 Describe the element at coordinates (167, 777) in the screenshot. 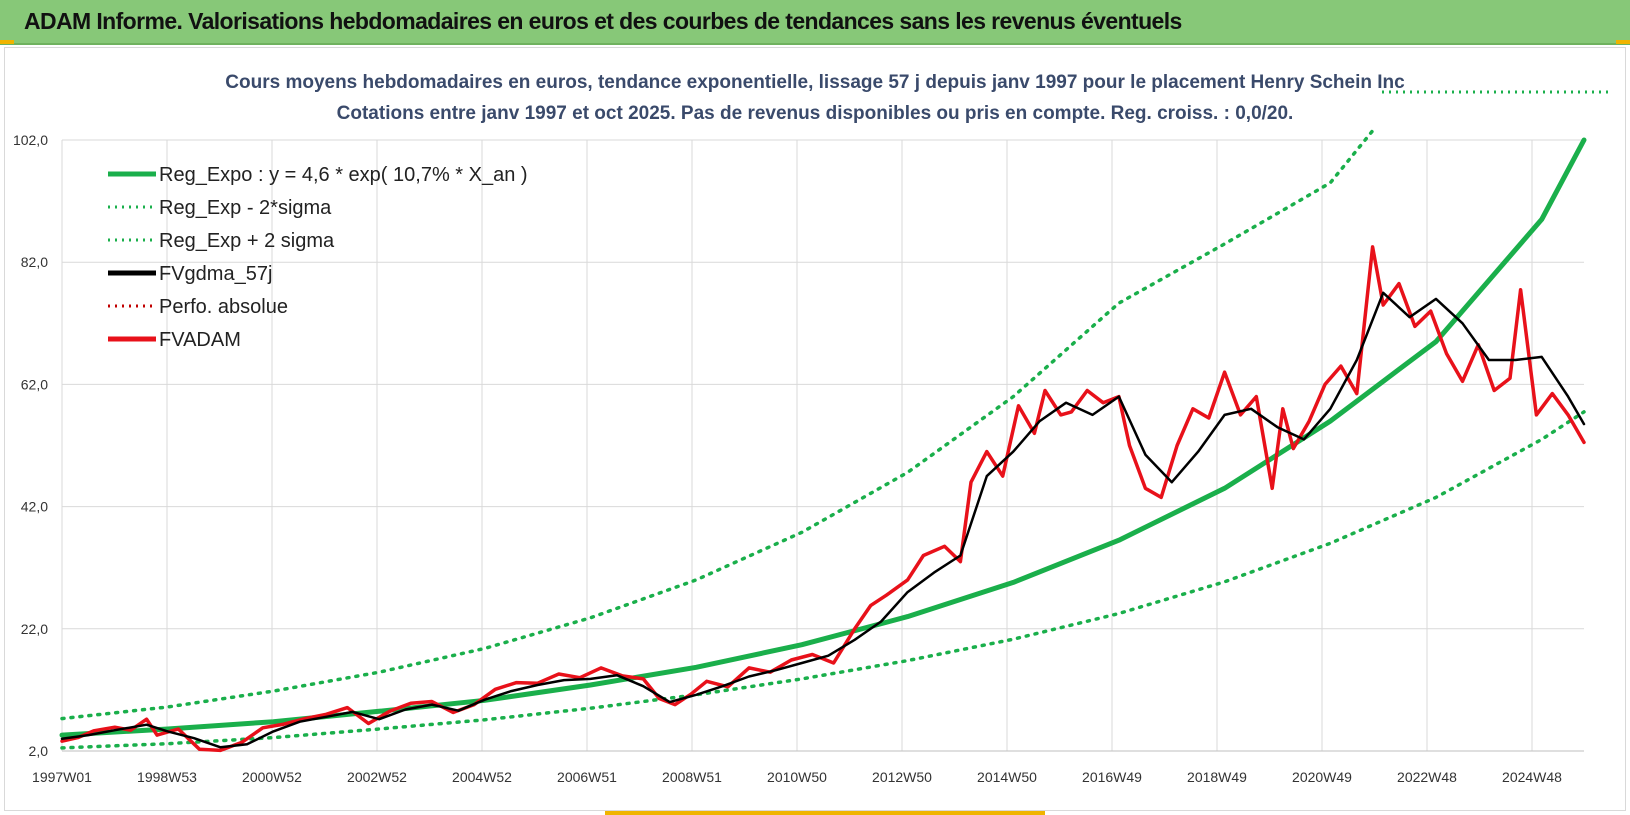

I see `x-tick-label: 1998W53` at that location.